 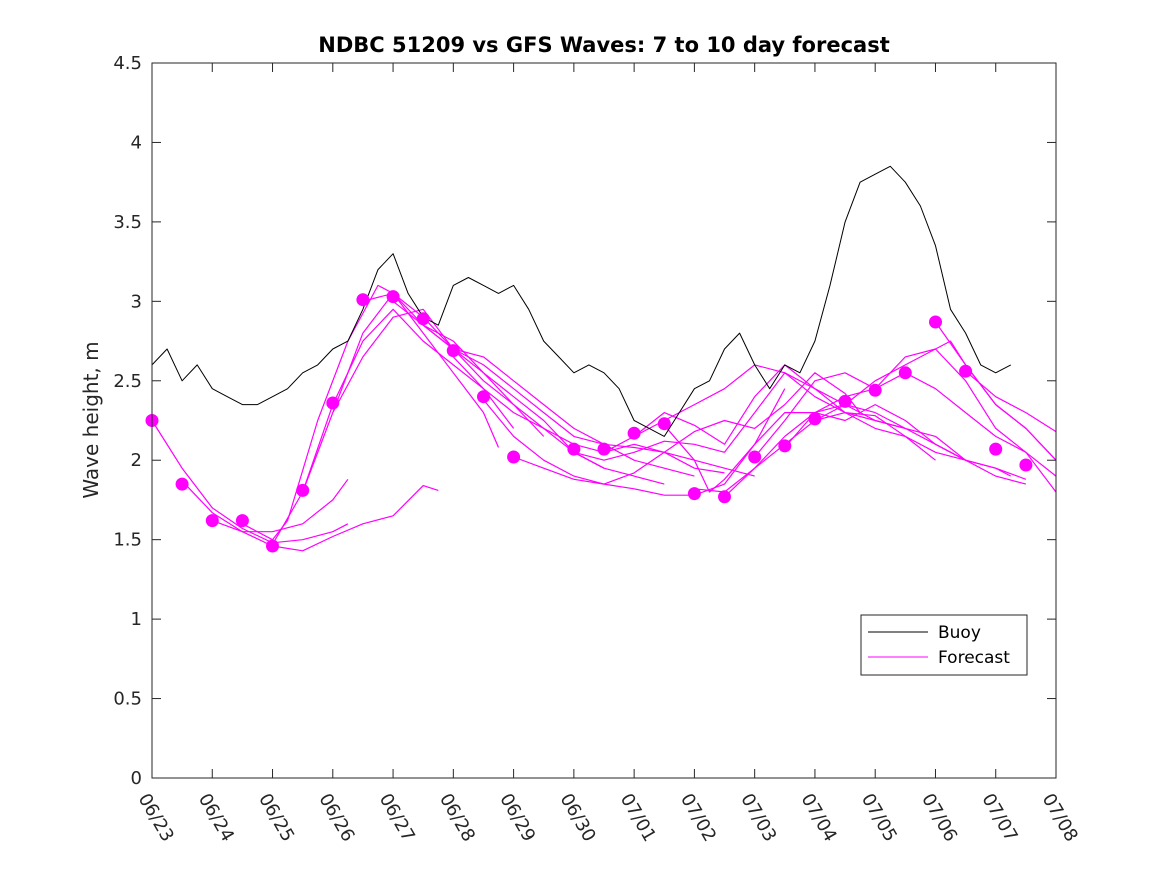 What do you see at coordinates (127, 381) in the screenshot?
I see `y-tick-label: 2.5` at bounding box center [127, 381].